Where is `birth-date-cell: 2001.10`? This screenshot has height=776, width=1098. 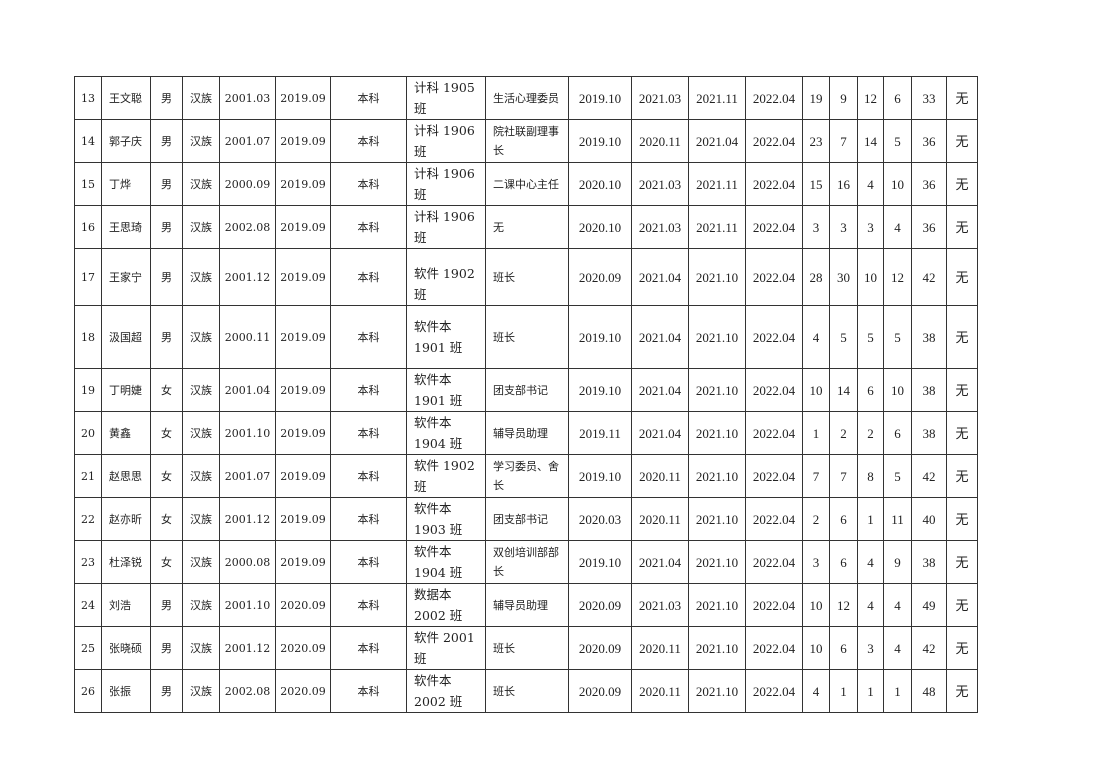
birth-date-cell: 2001.10 is located at coordinates (247, 433).